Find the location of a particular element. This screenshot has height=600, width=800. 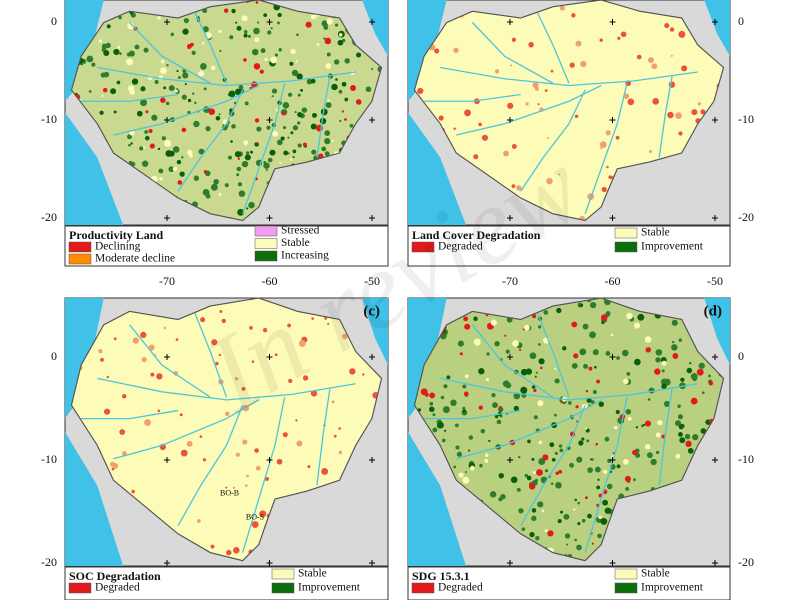

annotation: BO-S is located at coordinates (255, 517).